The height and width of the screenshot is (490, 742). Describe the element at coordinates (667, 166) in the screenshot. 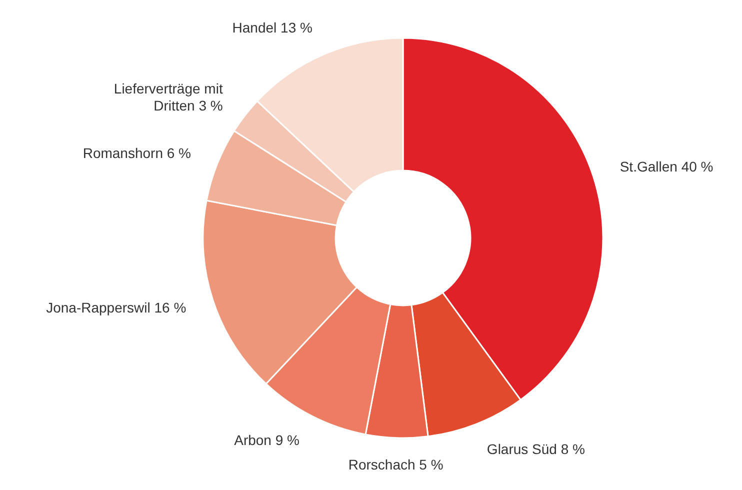

I see `slice-label: St.Gallen 40 %` at that location.